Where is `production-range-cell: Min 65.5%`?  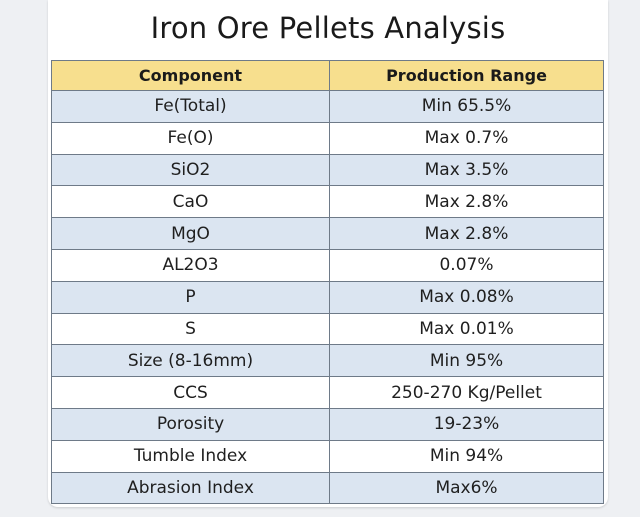
production-range-cell: Min 65.5% is located at coordinates (466, 106).